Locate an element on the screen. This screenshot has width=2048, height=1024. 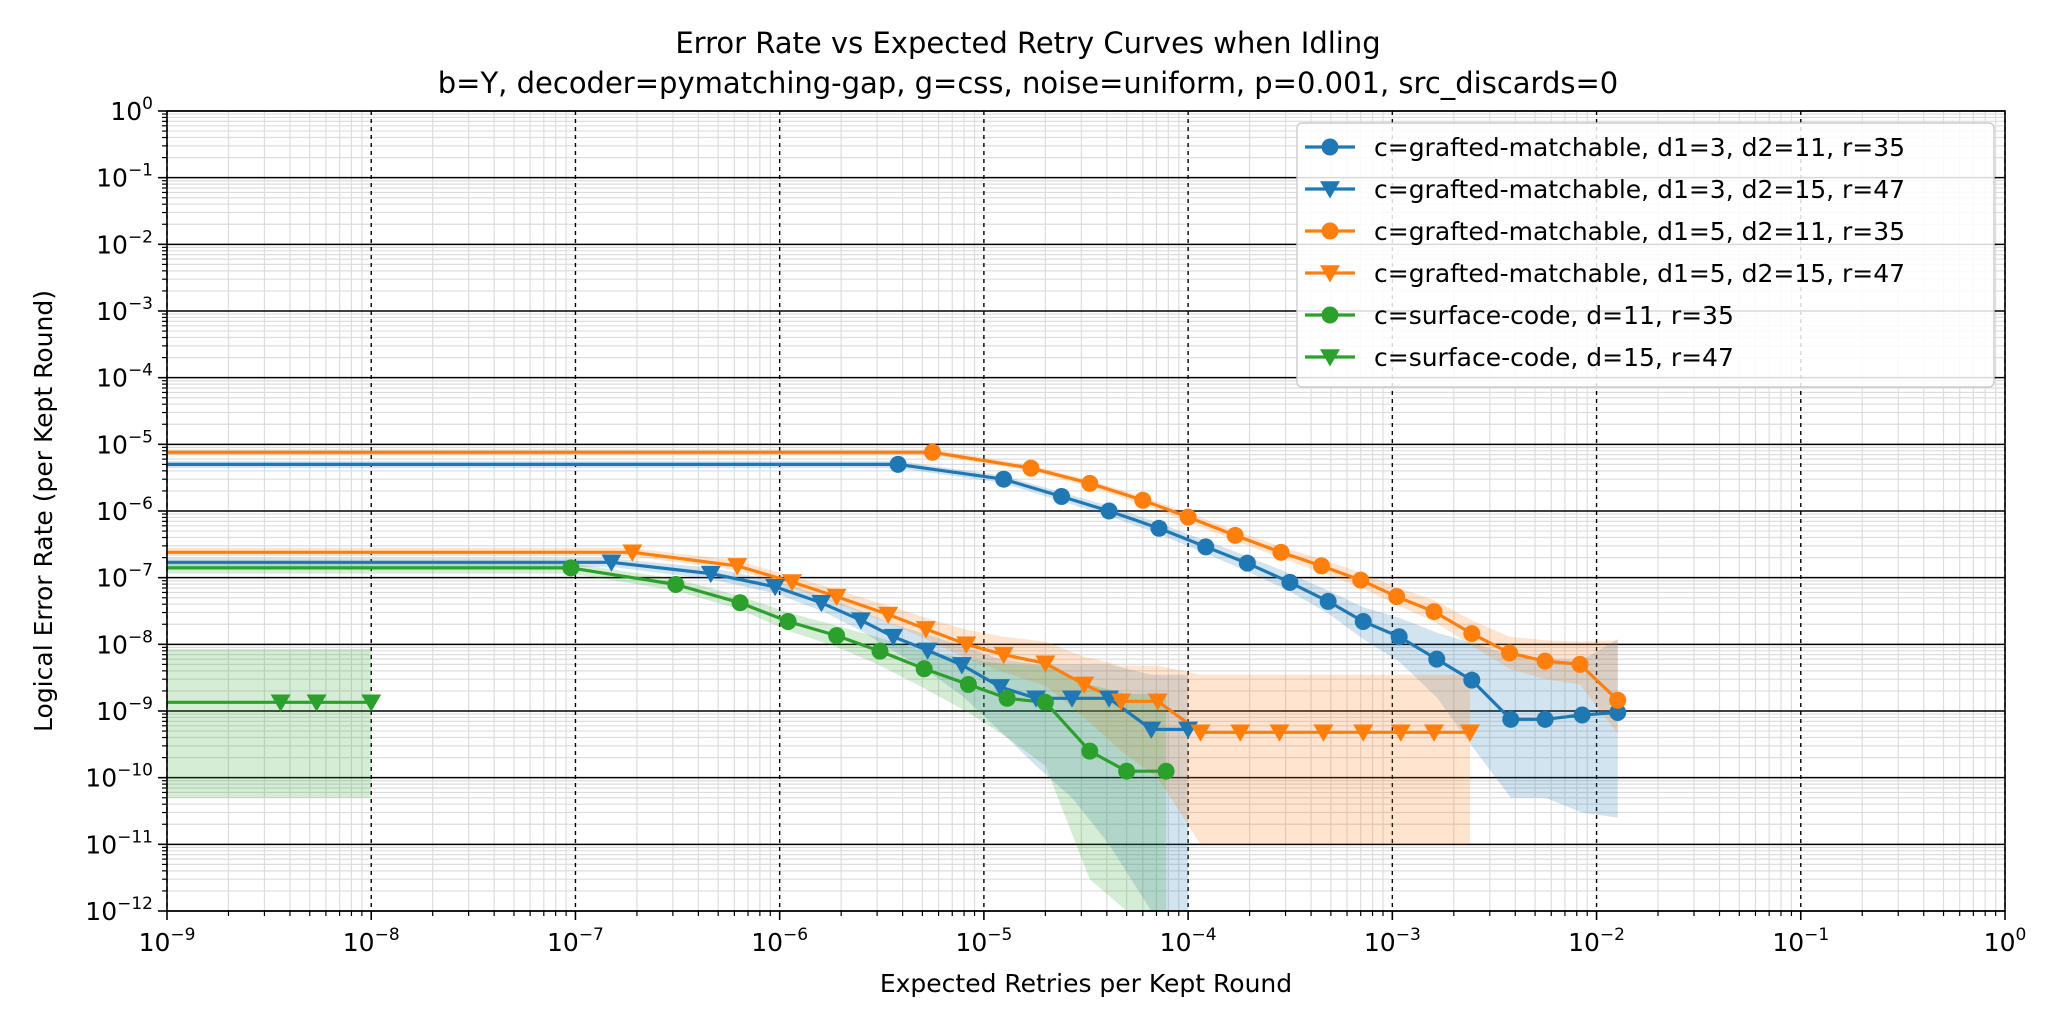
y-tick-label: 10⁻⁶ is located at coordinates (124, 510).